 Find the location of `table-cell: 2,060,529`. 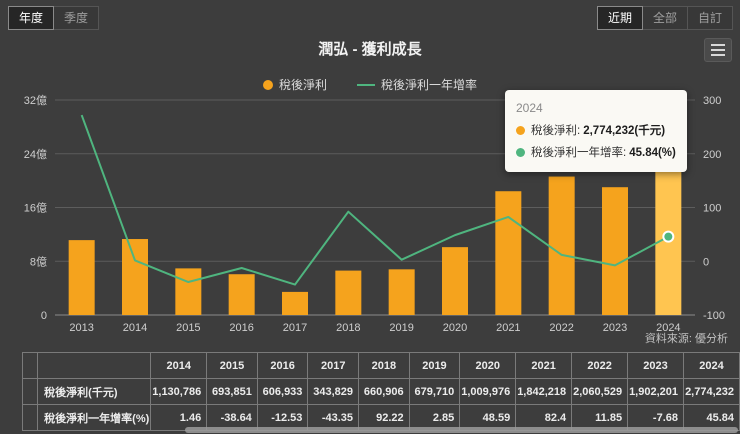

table-cell: 2,060,529 is located at coordinates (600, 391).